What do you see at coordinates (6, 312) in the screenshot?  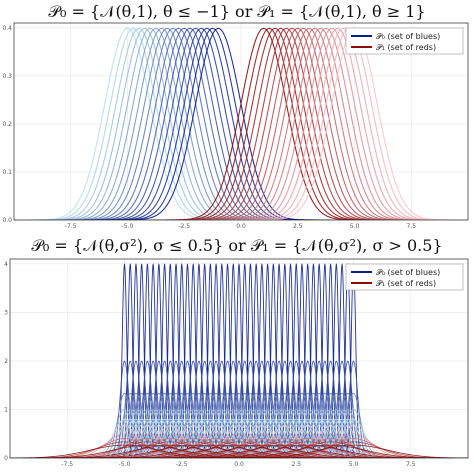 I see `y-tick-label: 3` at bounding box center [6, 312].